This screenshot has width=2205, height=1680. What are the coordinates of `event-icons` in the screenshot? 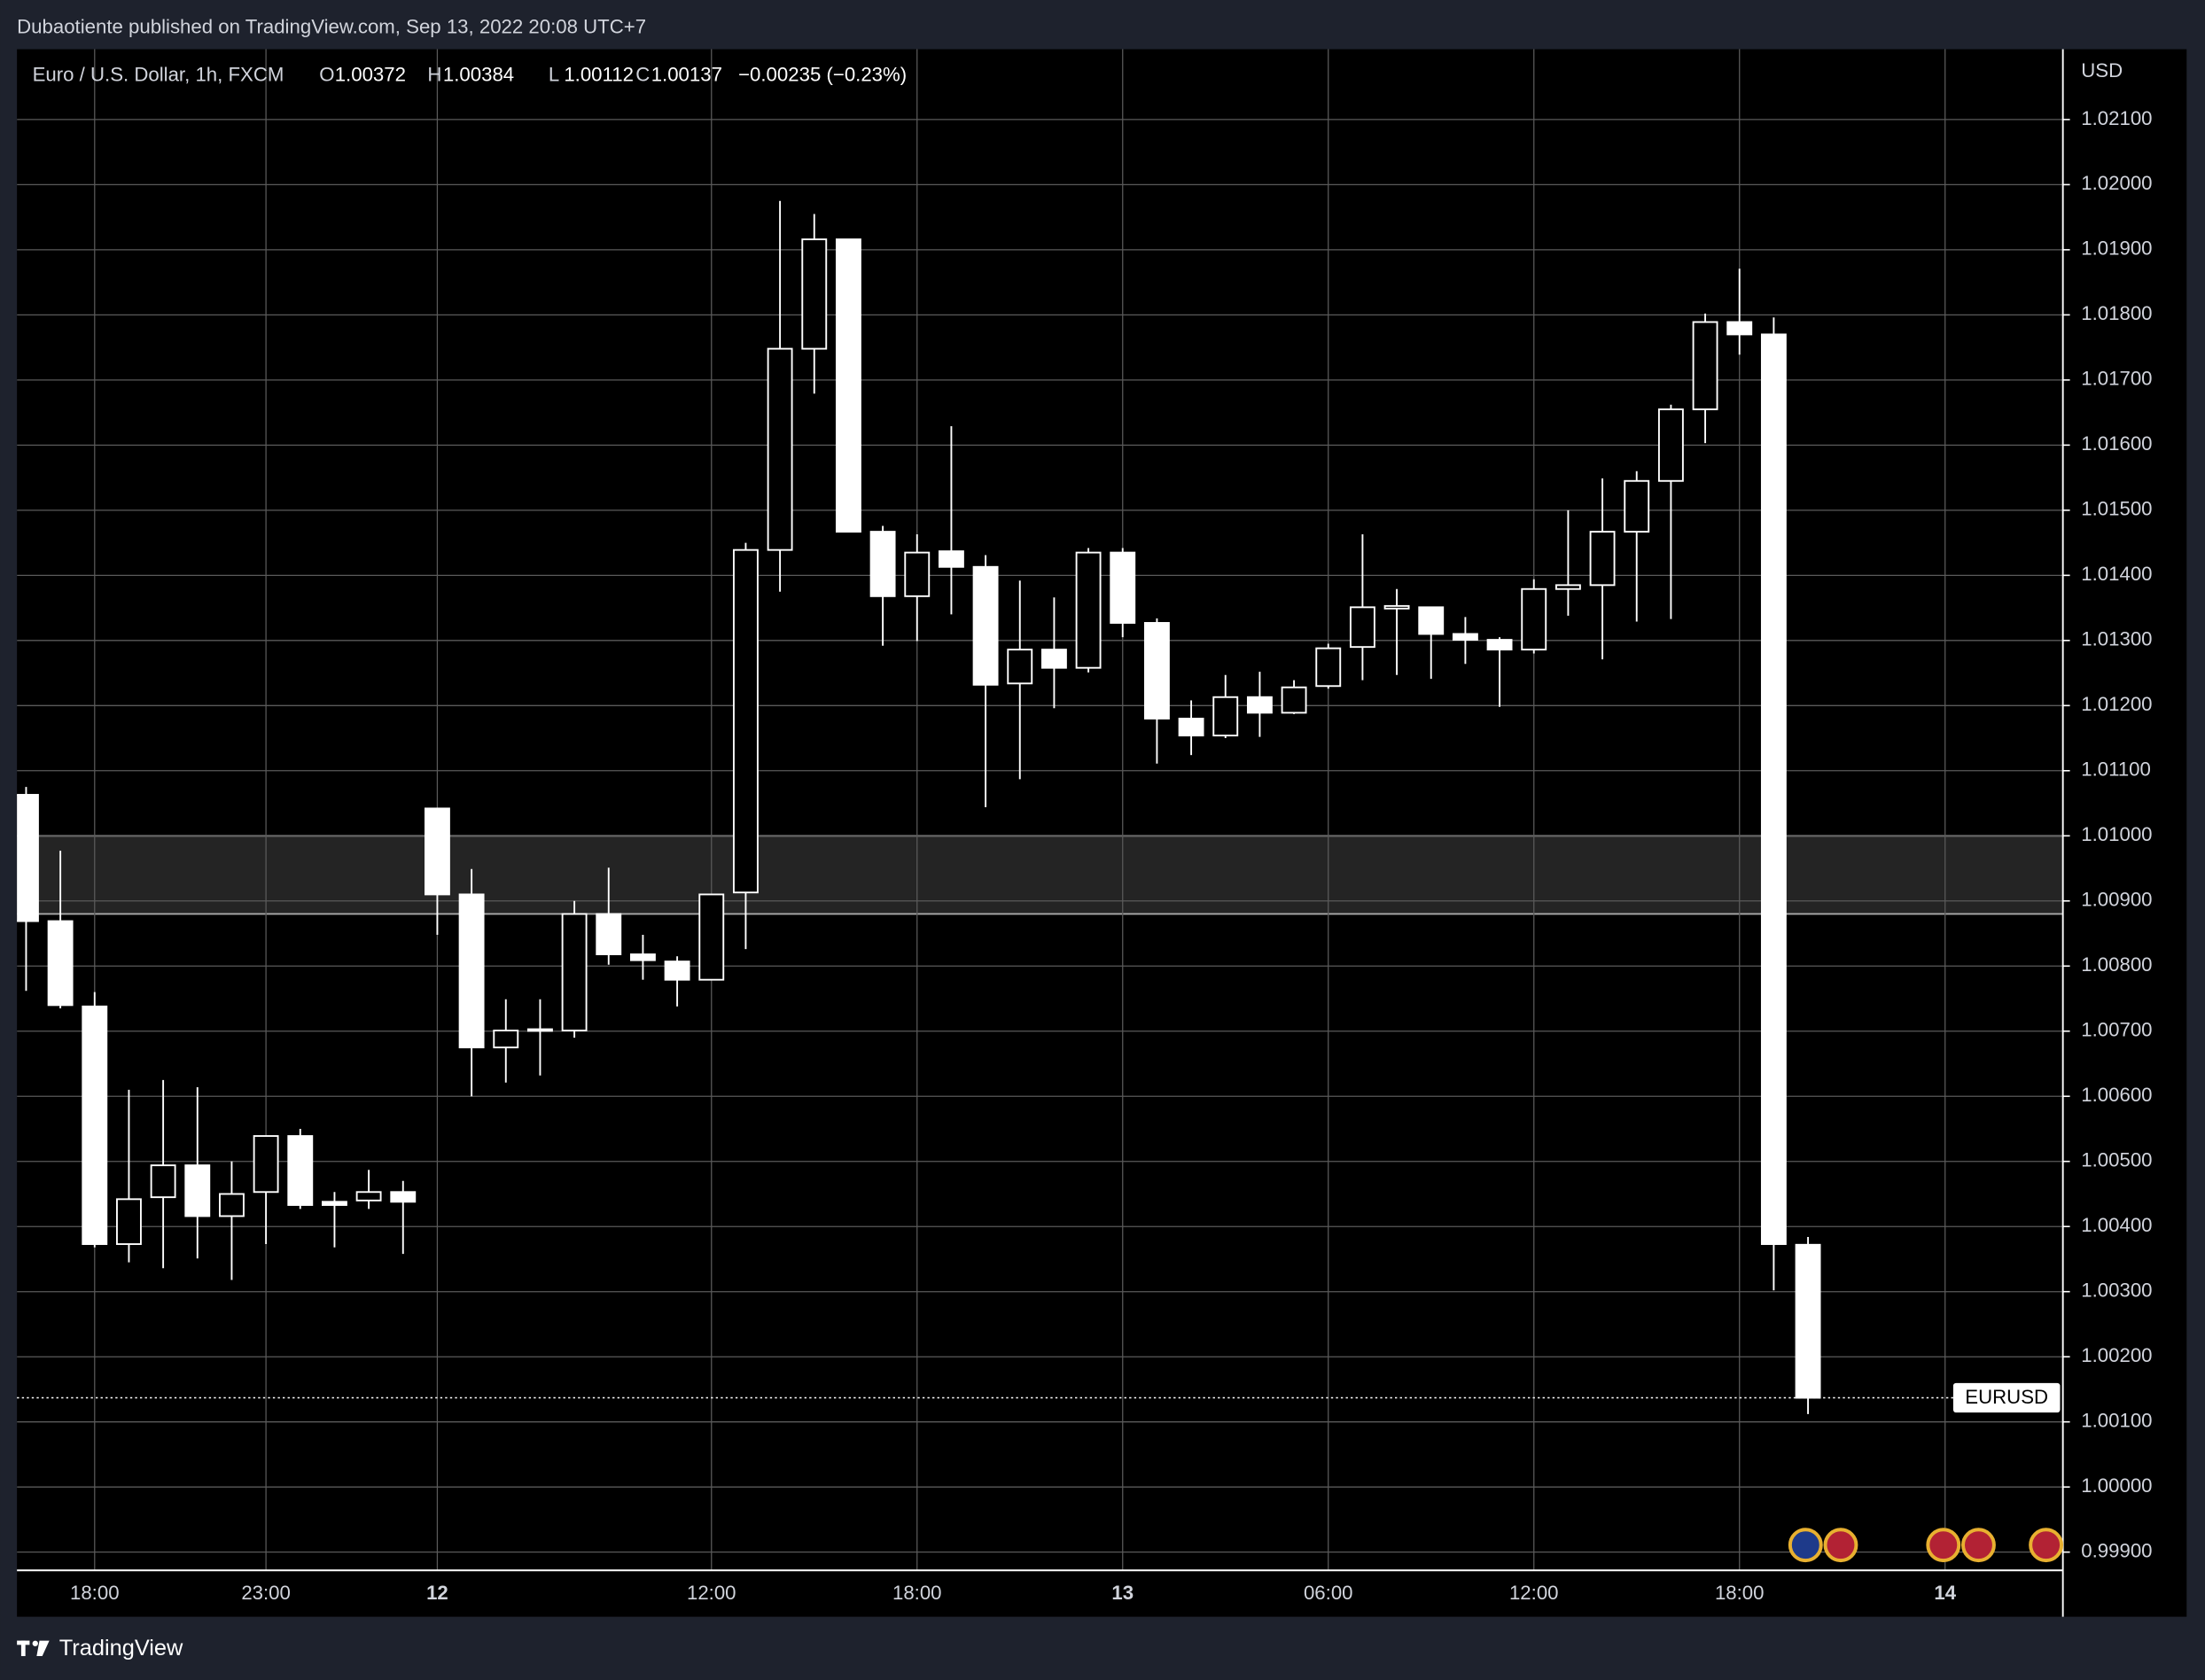 It's located at (1926, 1545).